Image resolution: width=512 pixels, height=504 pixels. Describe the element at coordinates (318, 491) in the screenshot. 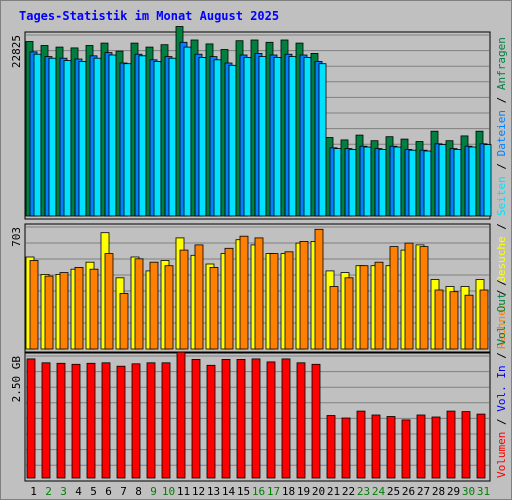

I see `x-tick-label-day-20: 20` at that location.